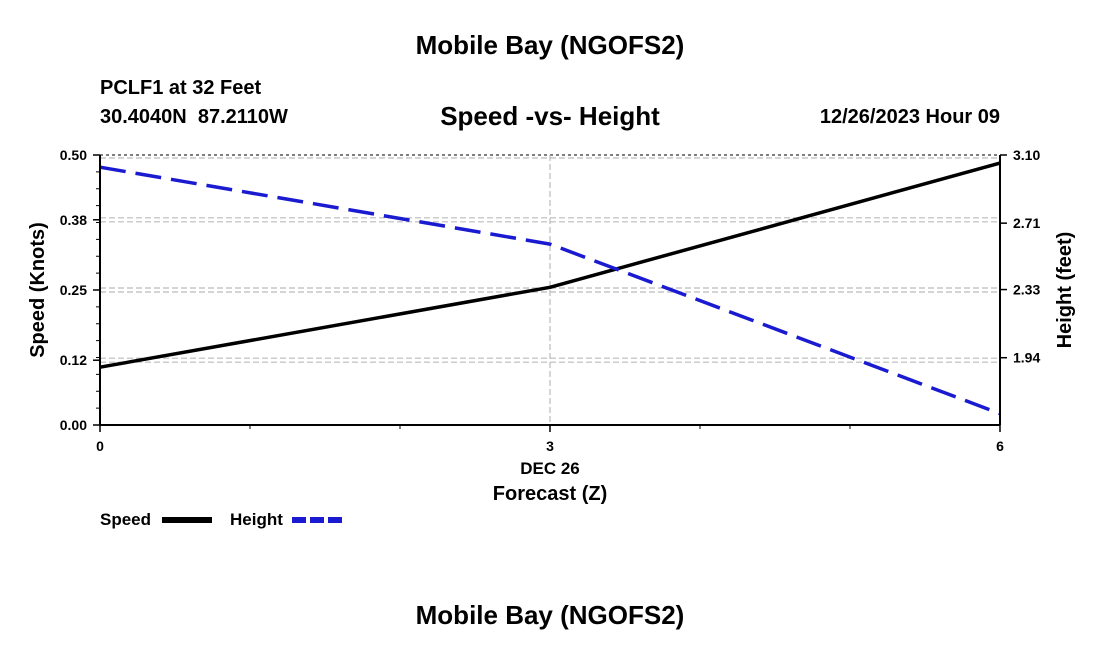 The width and height of the screenshot is (1100, 650). What do you see at coordinates (38, 290) in the screenshot?
I see `y-axis-title-left: Speed (Knots)` at bounding box center [38, 290].